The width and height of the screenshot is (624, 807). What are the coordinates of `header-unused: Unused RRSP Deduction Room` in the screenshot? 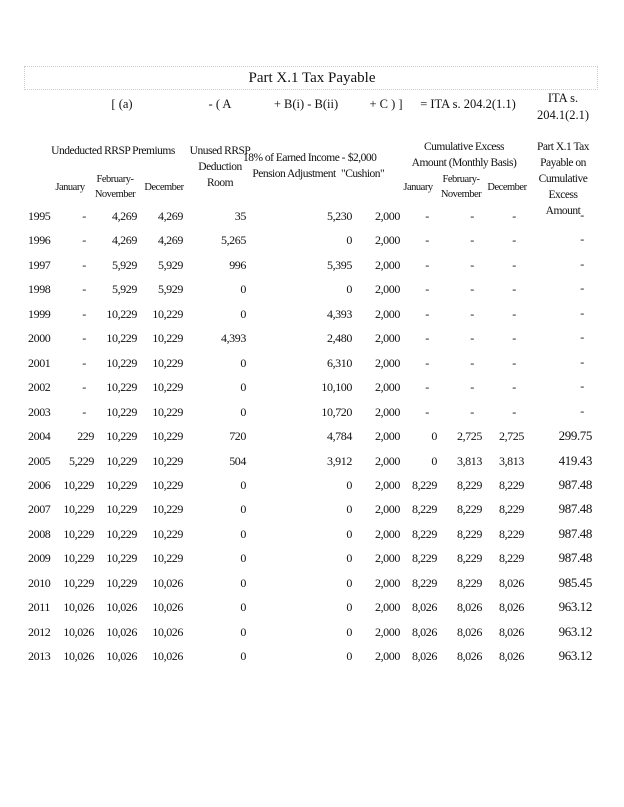 It's located at (220, 167).